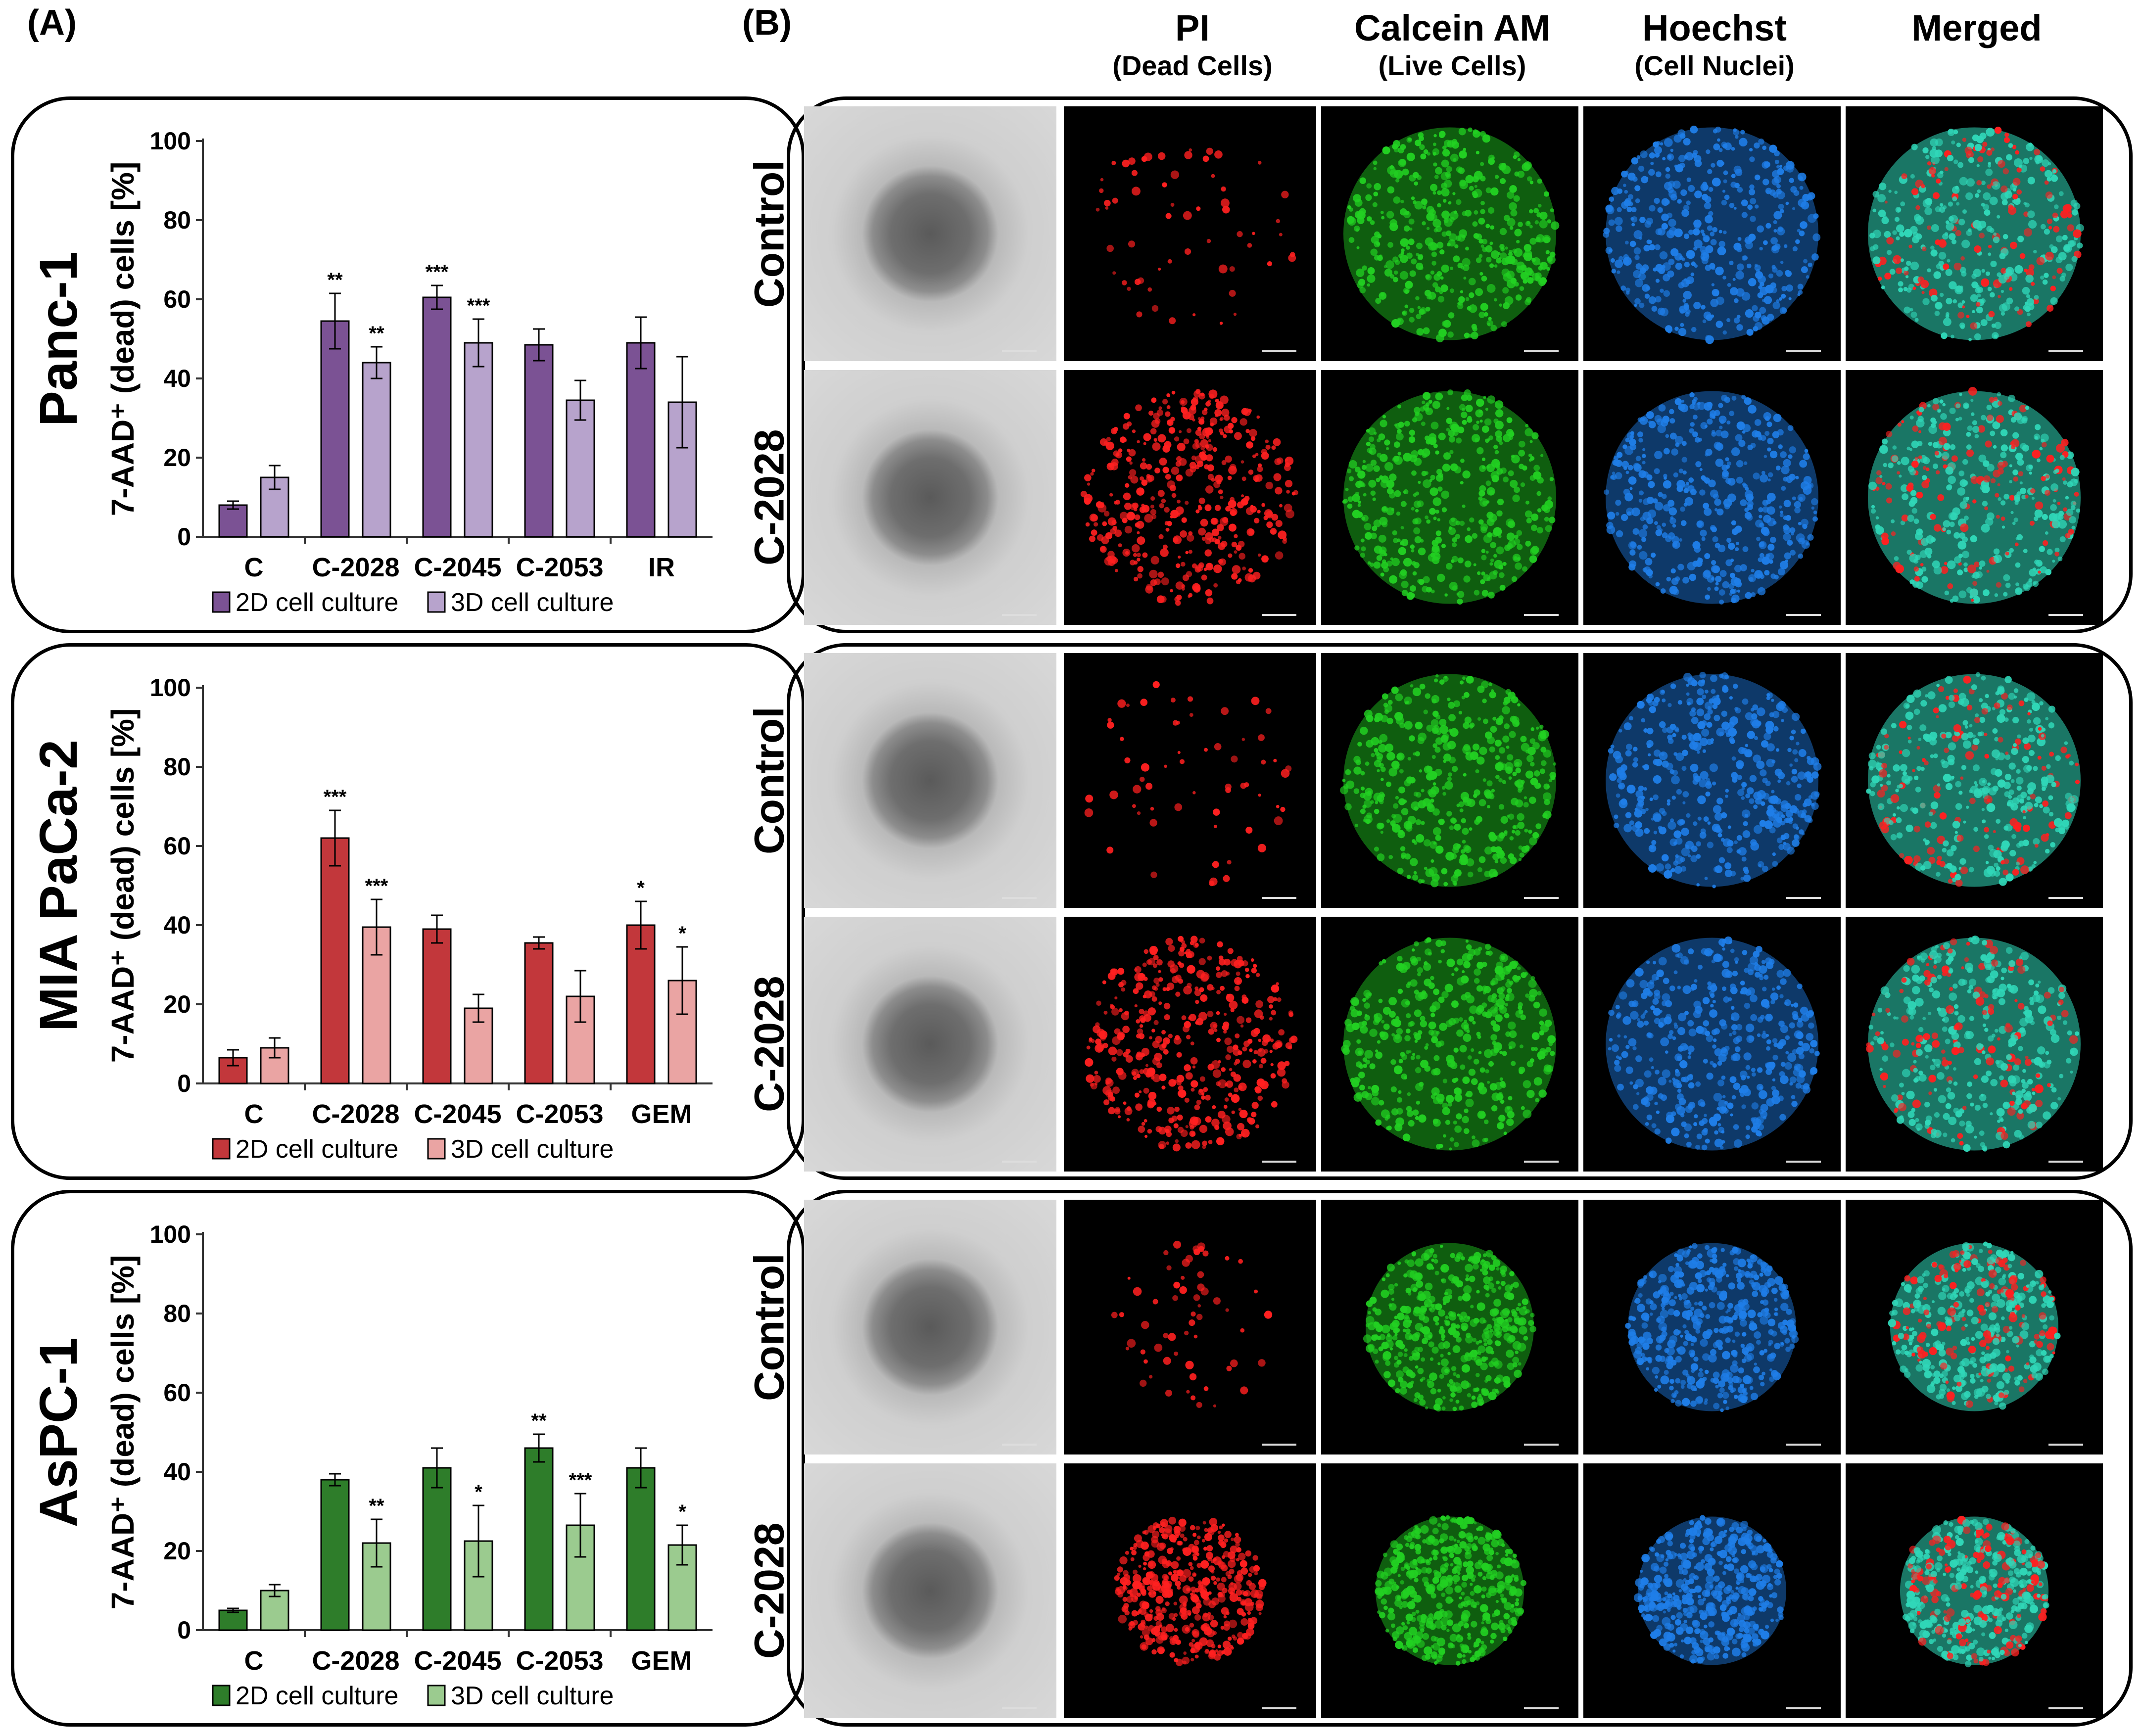  Describe the element at coordinates (436, 1695) in the screenshot. I see `legend-swatch` at that location.